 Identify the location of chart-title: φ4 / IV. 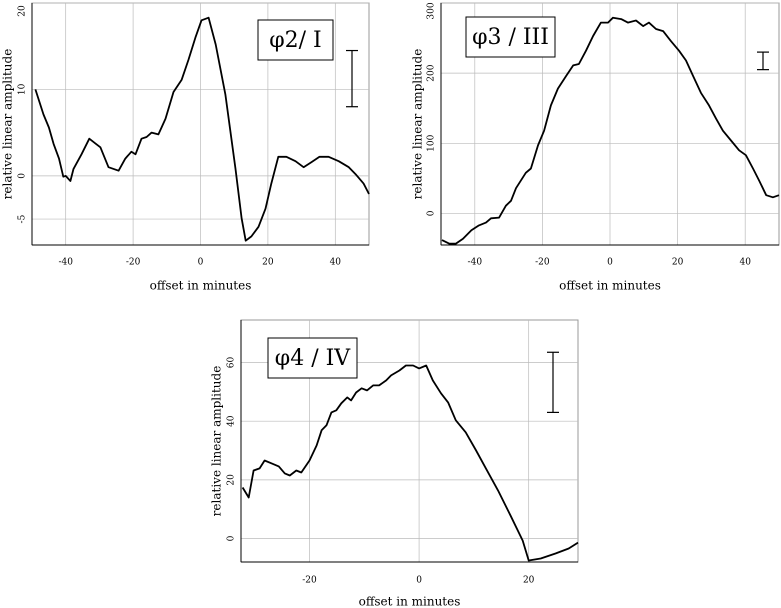
(313, 358).